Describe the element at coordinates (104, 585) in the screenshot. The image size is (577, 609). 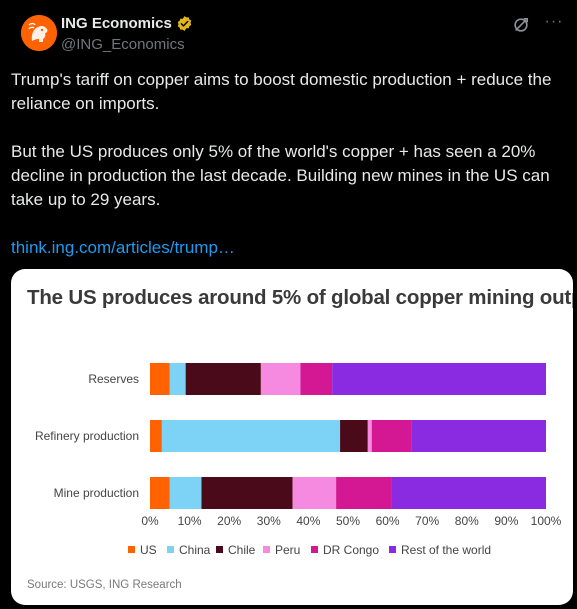
I see `chart-source: Source: USGS, ING Research` at that location.